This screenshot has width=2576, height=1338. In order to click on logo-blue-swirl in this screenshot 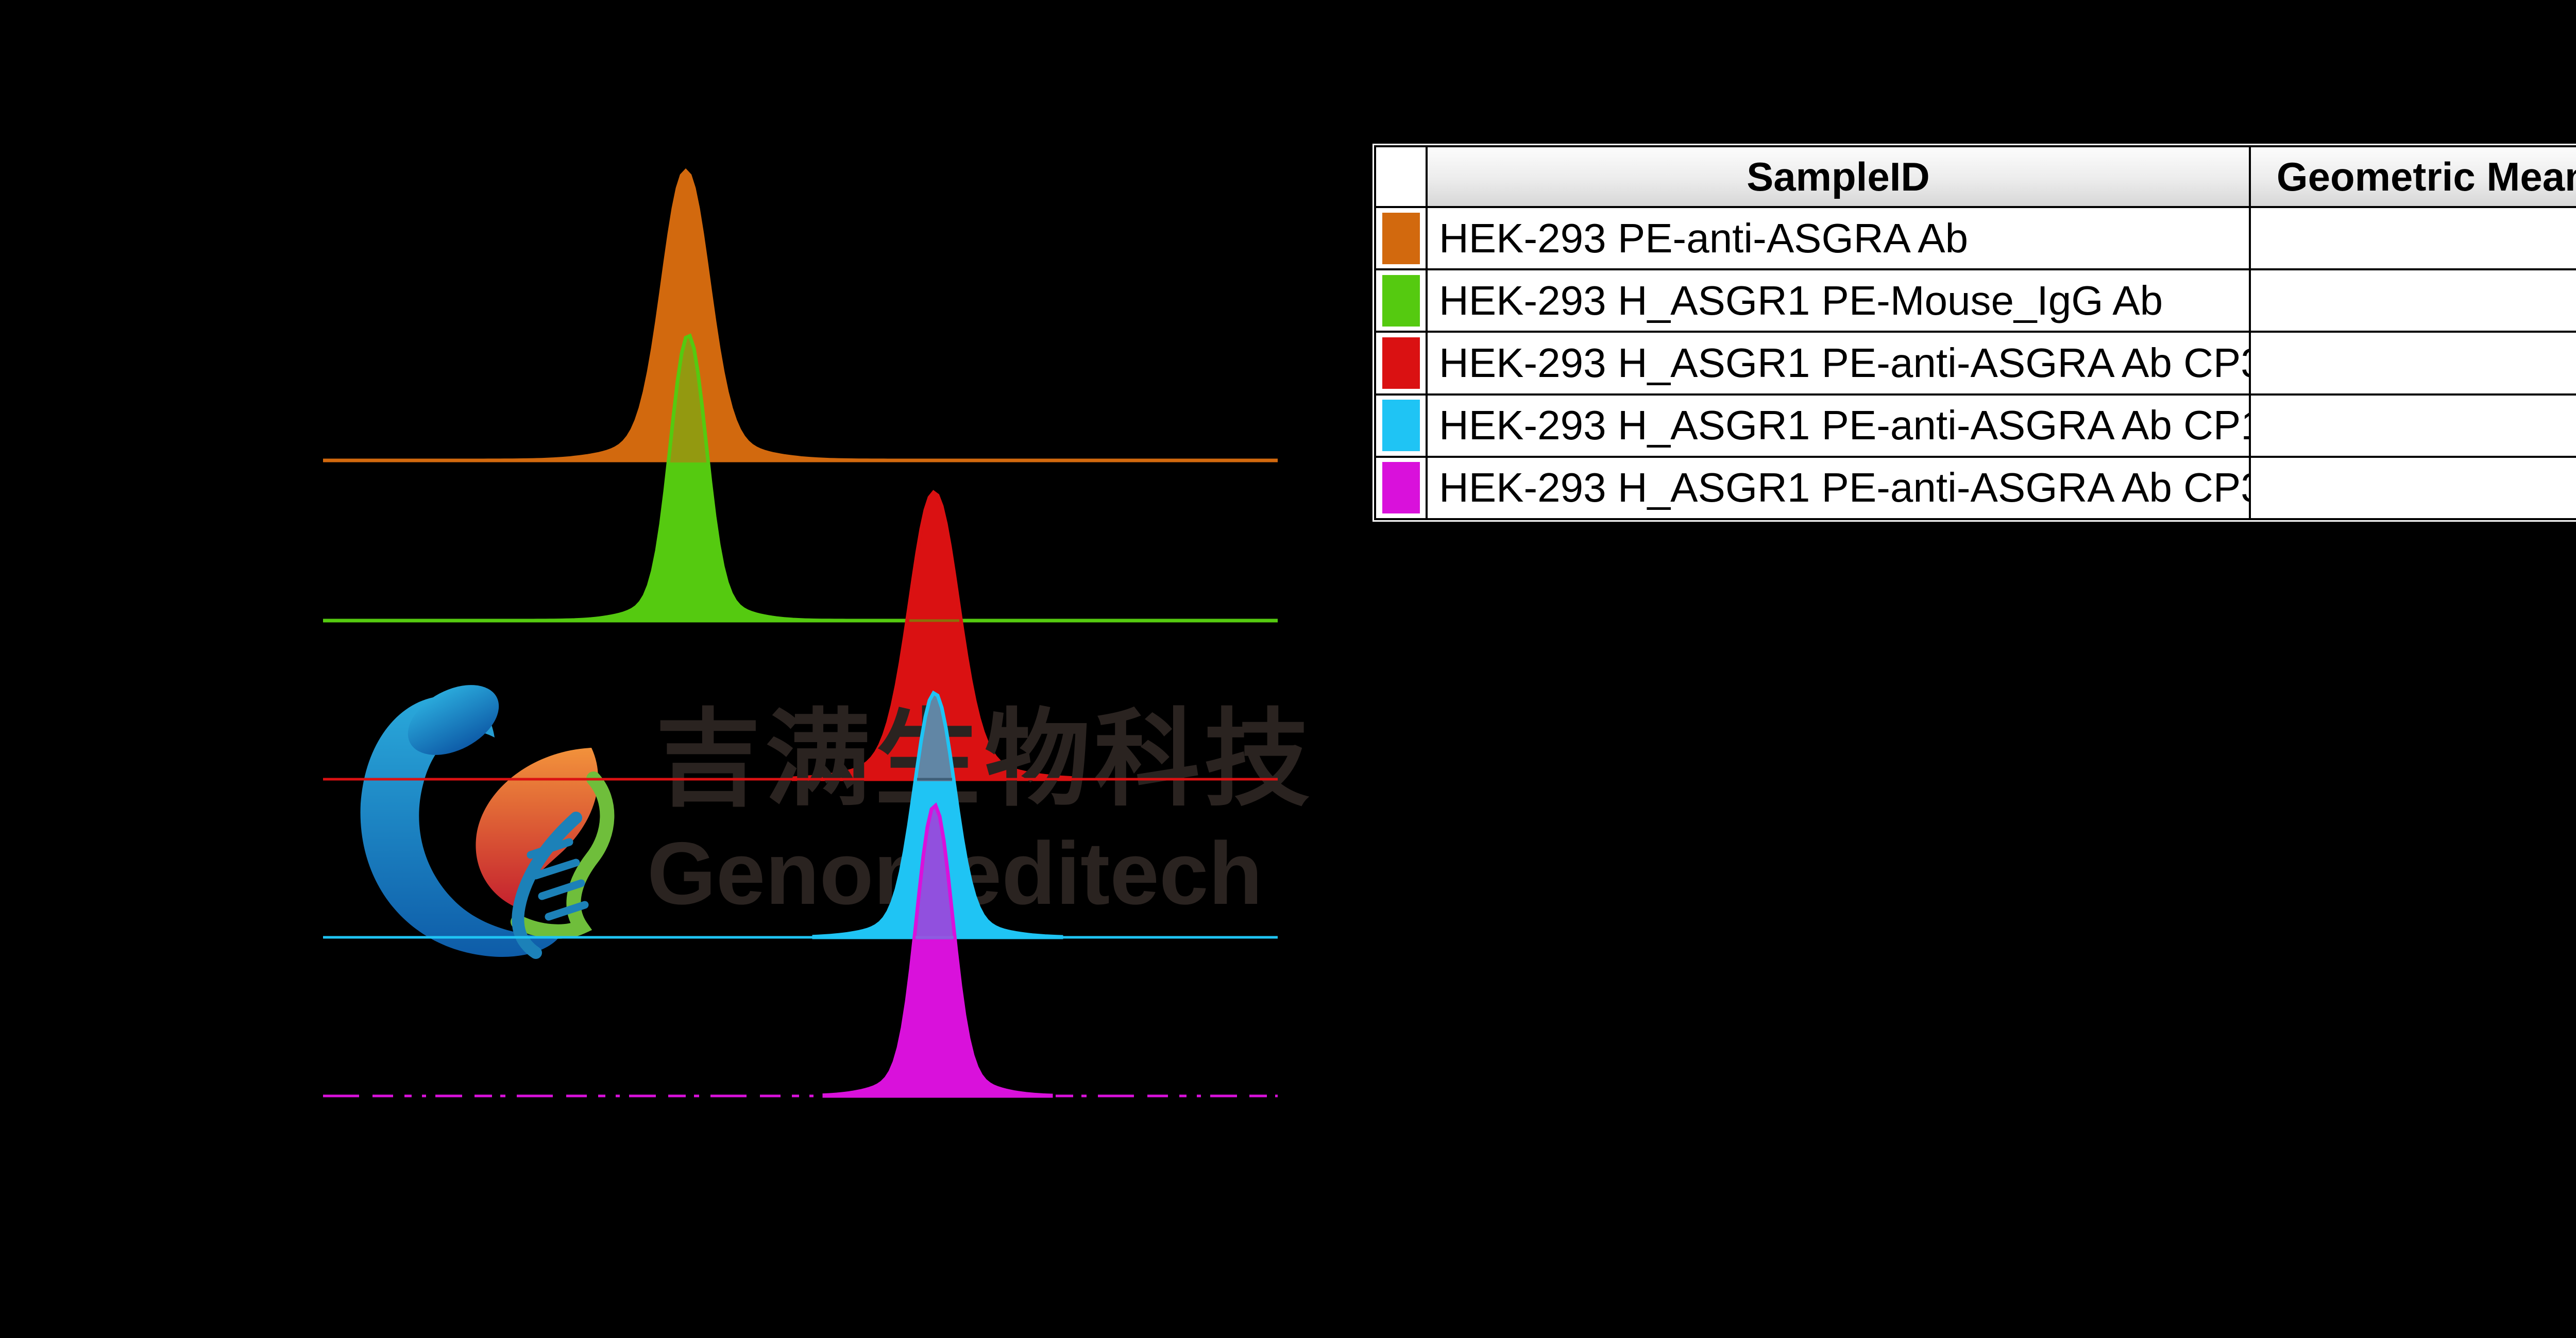, I will do `click(459, 826)`.